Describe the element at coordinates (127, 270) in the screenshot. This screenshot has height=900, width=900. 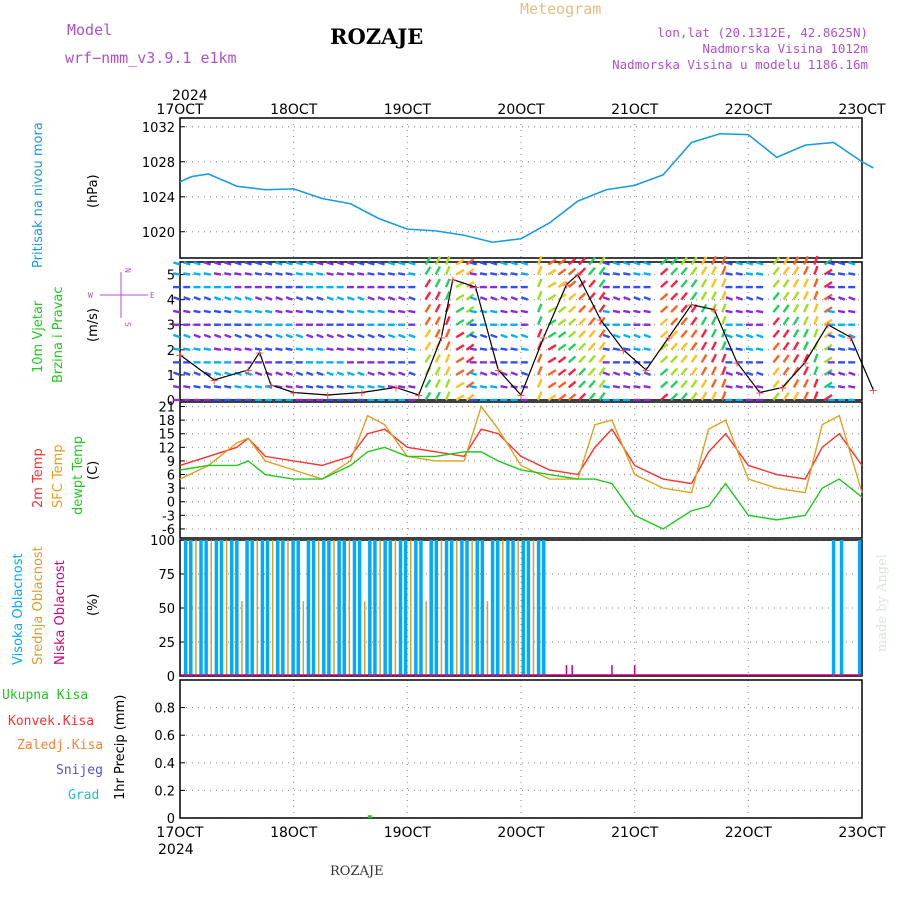
I see `compass-n: N` at that location.